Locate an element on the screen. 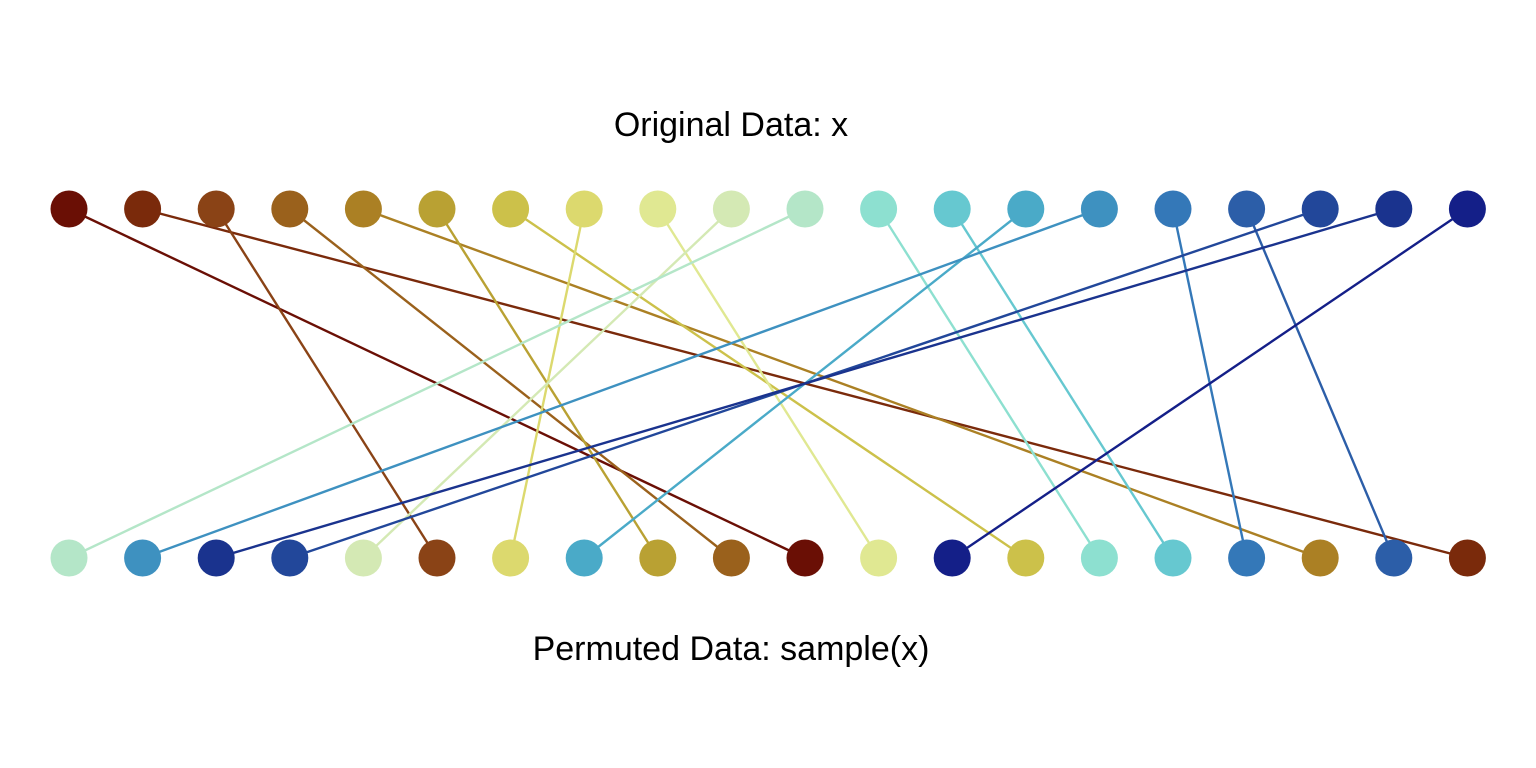  original-data-title: Original Data: x is located at coordinates (731, 125).